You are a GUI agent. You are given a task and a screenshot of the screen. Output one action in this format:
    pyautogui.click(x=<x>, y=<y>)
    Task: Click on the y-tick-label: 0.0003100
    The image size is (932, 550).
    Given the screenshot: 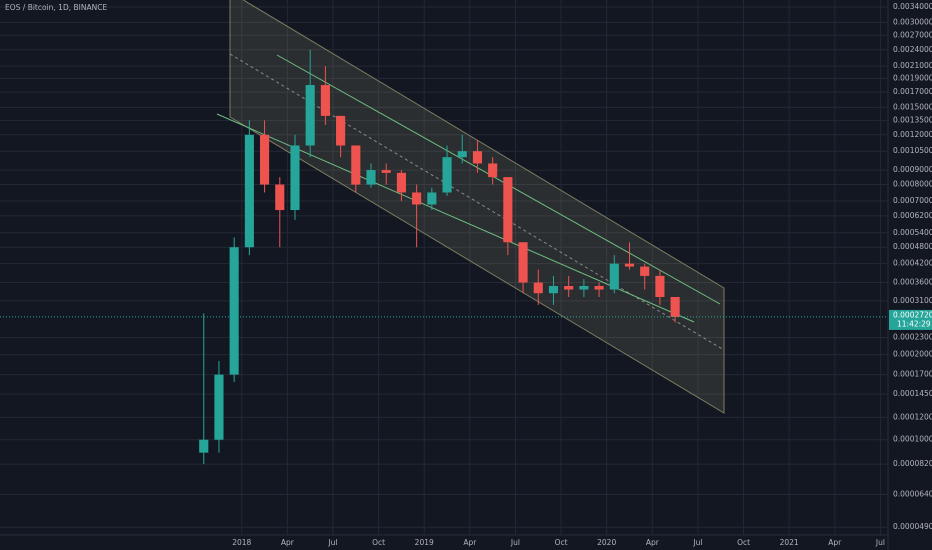 What is the action you would take?
    pyautogui.click(x=912, y=300)
    